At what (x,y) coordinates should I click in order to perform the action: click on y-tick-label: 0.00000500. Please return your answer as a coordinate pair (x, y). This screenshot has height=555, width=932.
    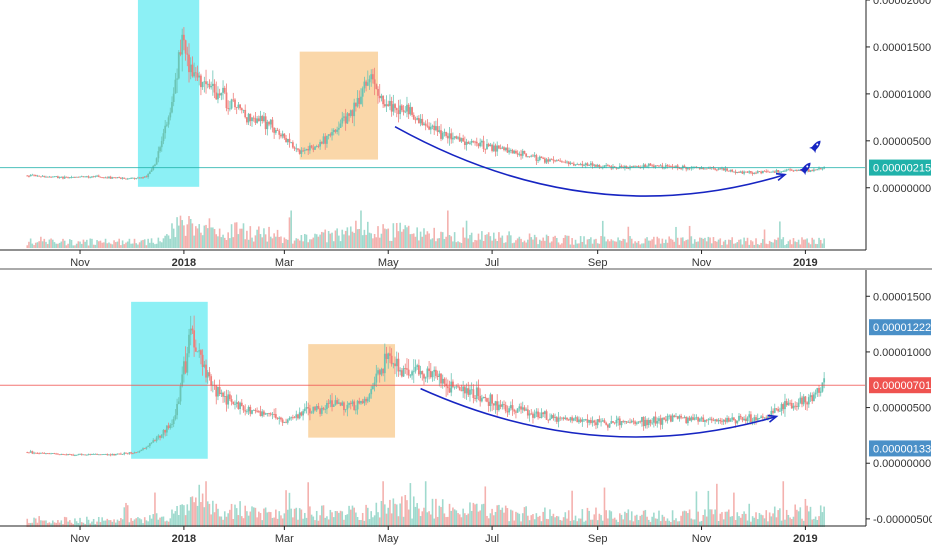
    Looking at the image, I should click on (902, 409).